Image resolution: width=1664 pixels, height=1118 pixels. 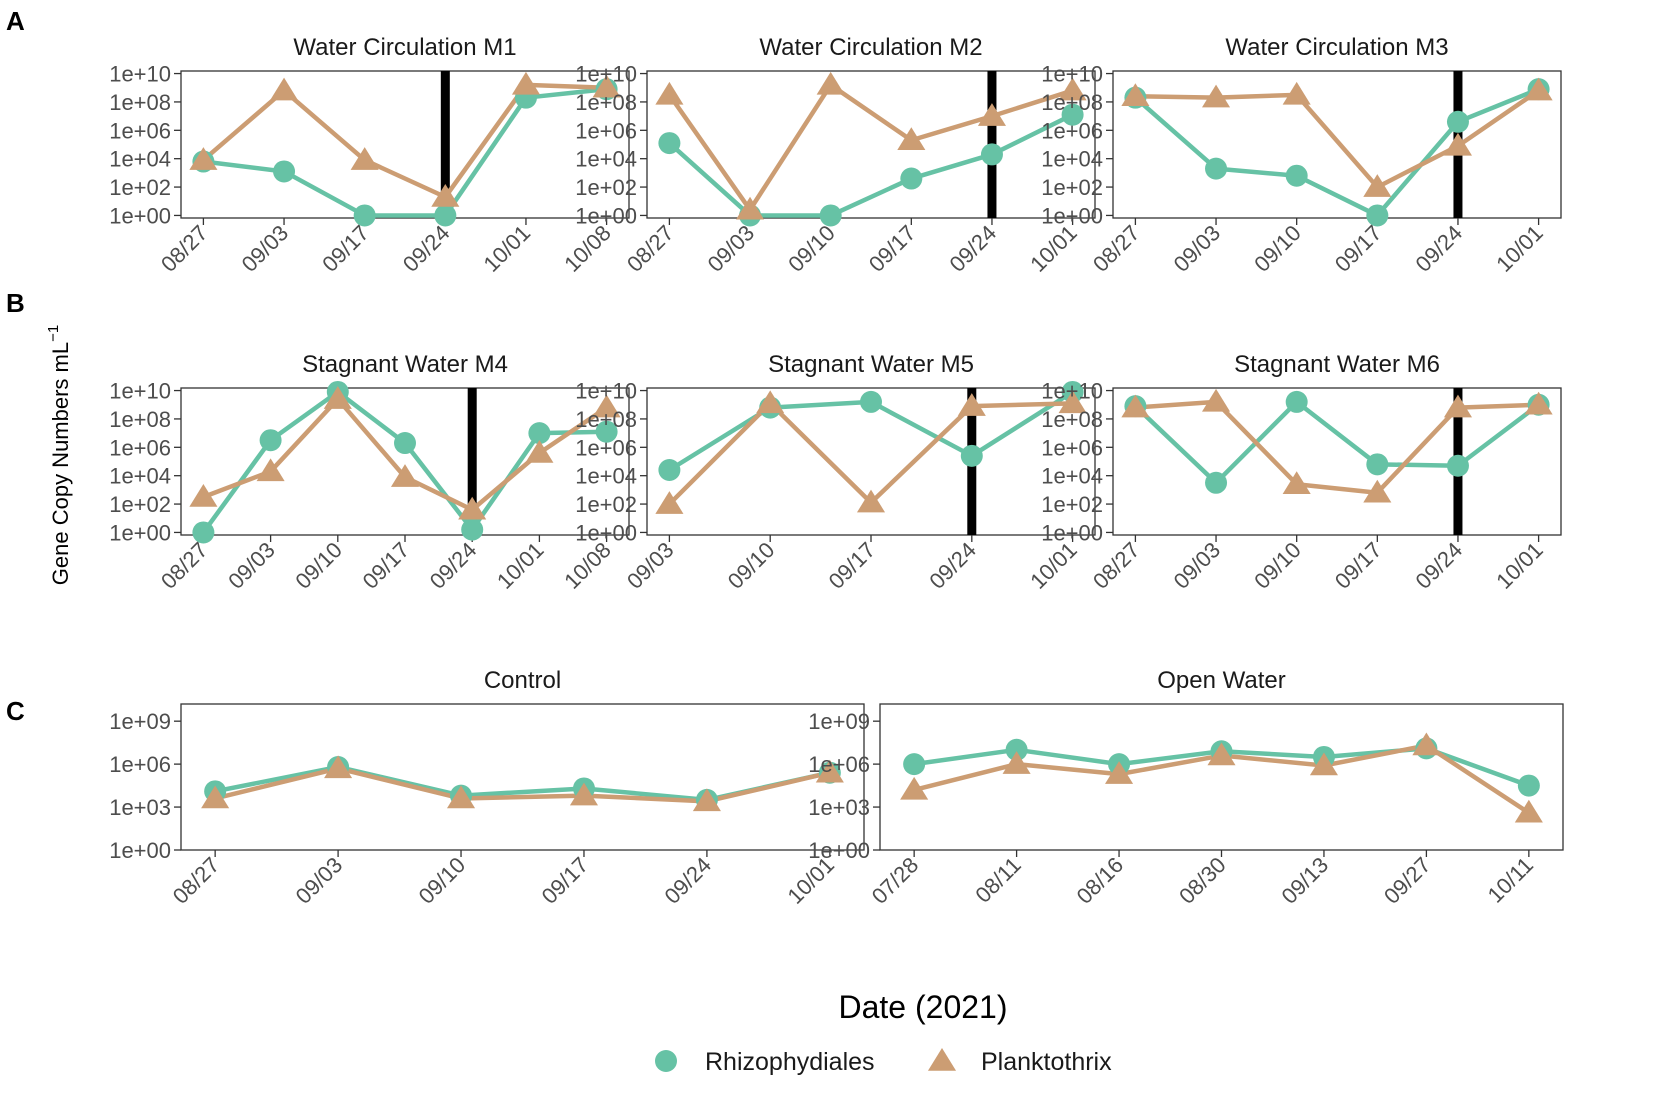 I want to click on legend-label-planktothrix: Planktothrix, so click(x=1046, y=1062).